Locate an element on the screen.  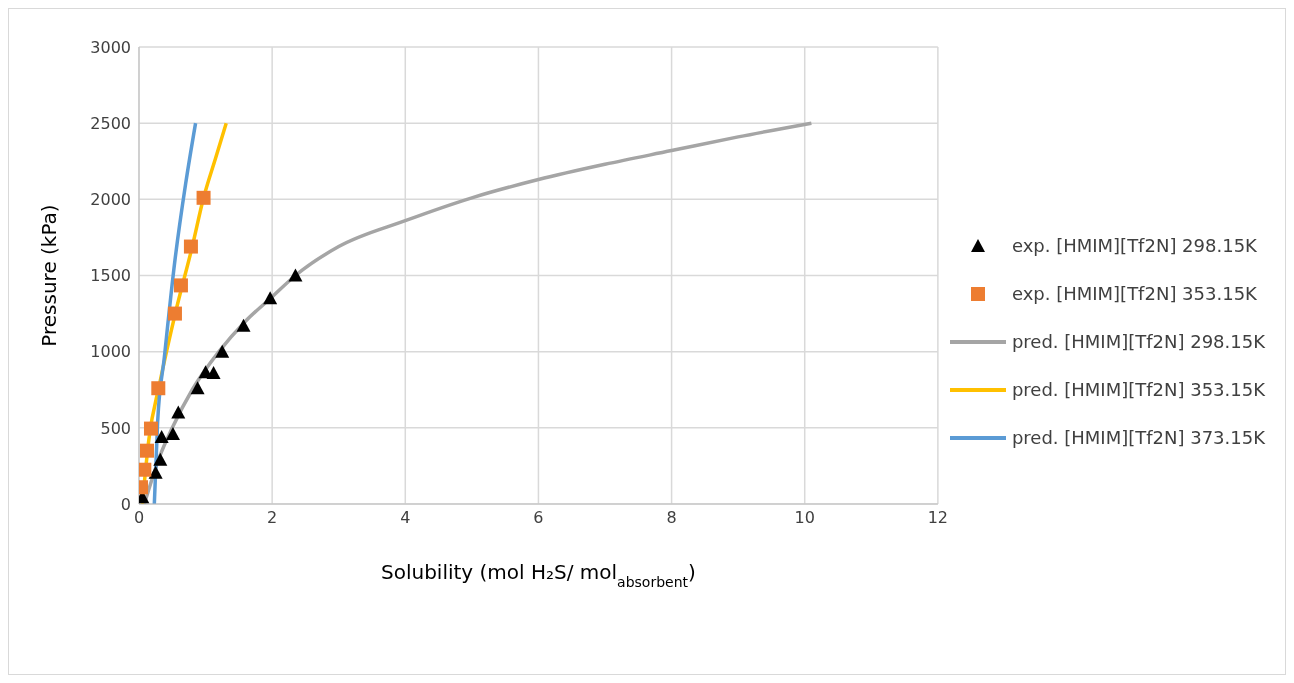
legend-label: pred. [HMIM][Tf2N] 373.15K is located at coordinates (1138, 437).